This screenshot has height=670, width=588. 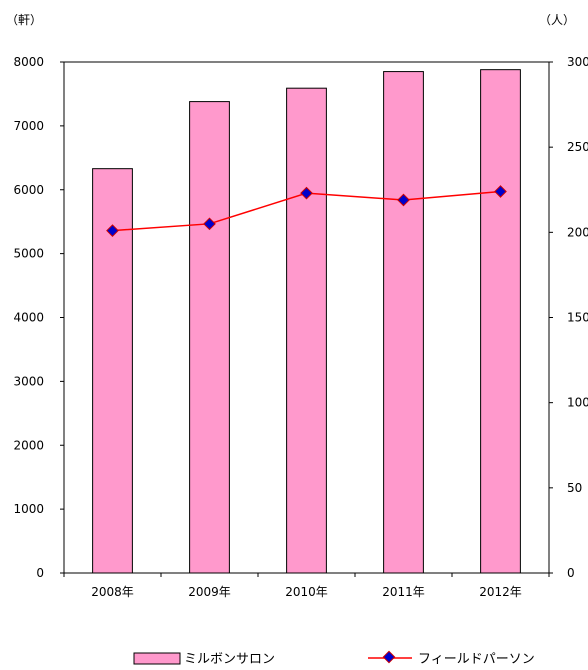 I want to click on line-point-2011年, so click(x=403, y=200).